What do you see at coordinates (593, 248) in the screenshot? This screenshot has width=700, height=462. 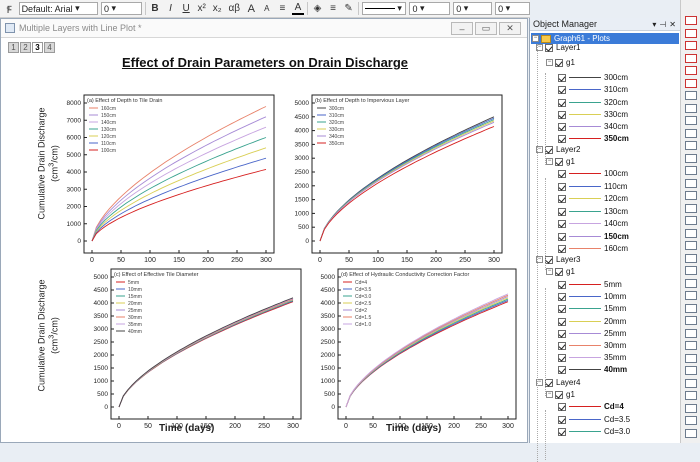 I see `tree-plot-item: 160cm` at bounding box center [593, 248].